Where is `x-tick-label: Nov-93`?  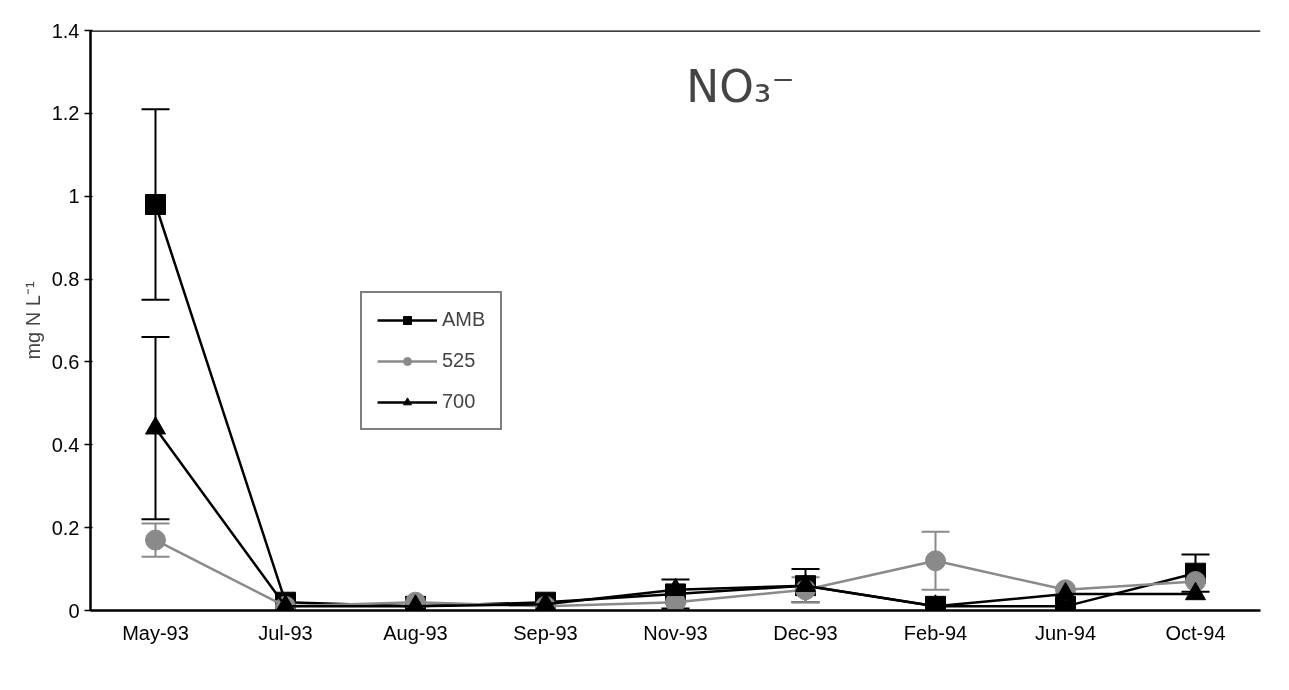
x-tick-label: Nov-93 is located at coordinates (675, 632).